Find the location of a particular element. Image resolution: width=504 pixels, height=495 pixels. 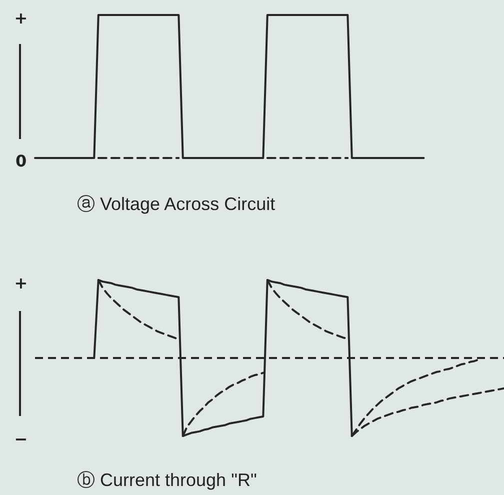

text: 0 is located at coordinates (21, 161).